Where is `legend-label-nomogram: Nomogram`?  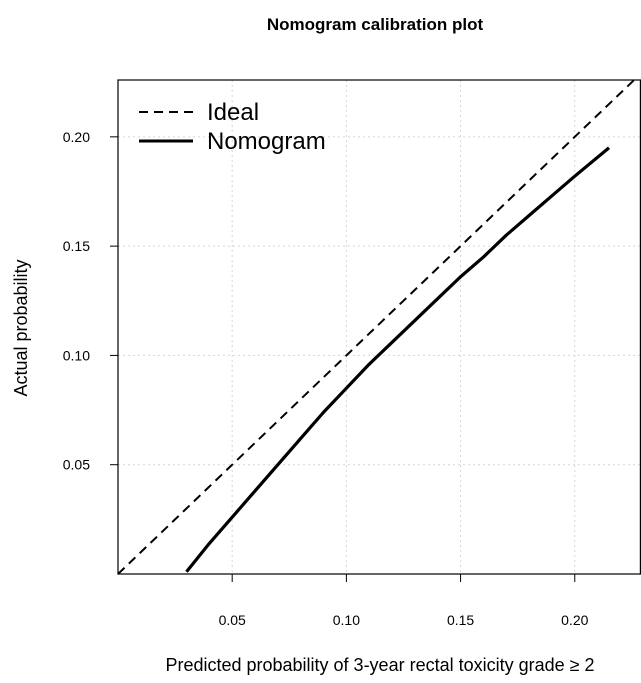 legend-label-nomogram: Nomogram is located at coordinates (266, 141).